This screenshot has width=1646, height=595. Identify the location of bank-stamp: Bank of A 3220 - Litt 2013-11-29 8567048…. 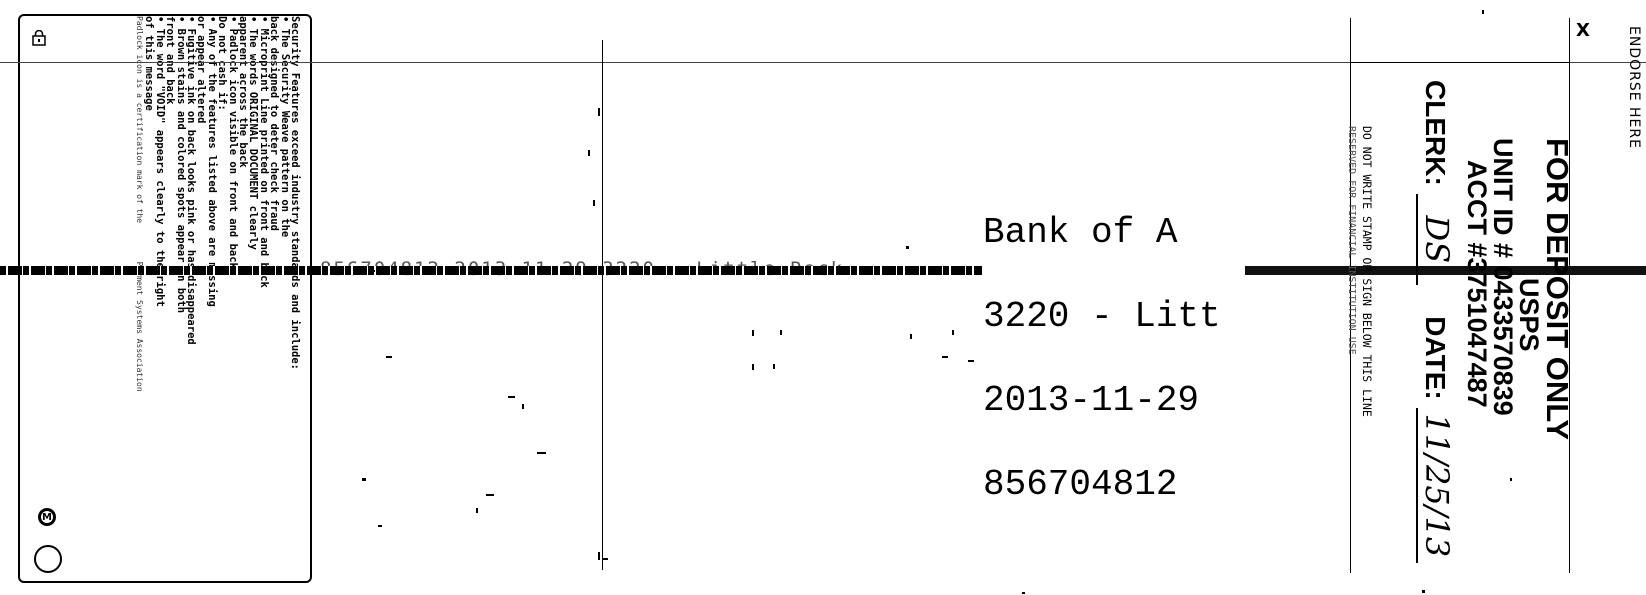
(1102, 345).